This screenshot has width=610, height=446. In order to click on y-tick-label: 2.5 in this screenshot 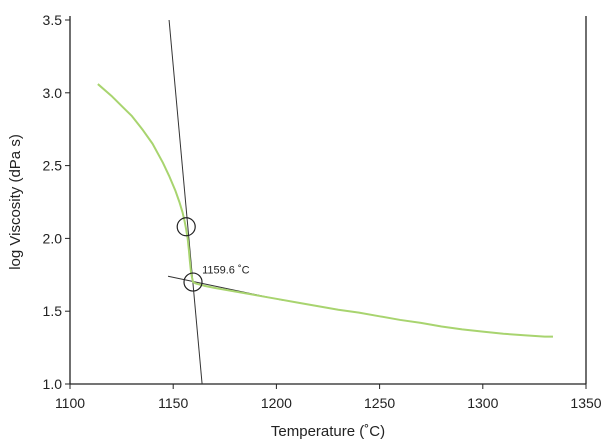, I will do `click(53, 166)`.